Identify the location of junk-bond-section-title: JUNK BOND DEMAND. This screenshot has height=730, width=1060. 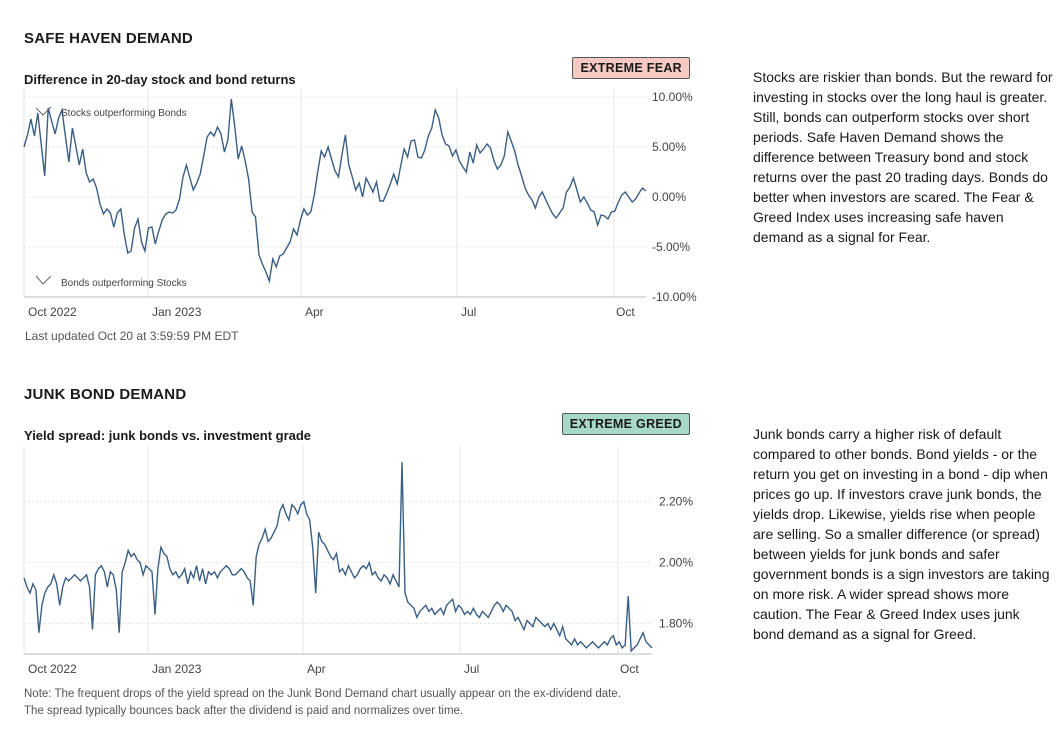
(105, 394).